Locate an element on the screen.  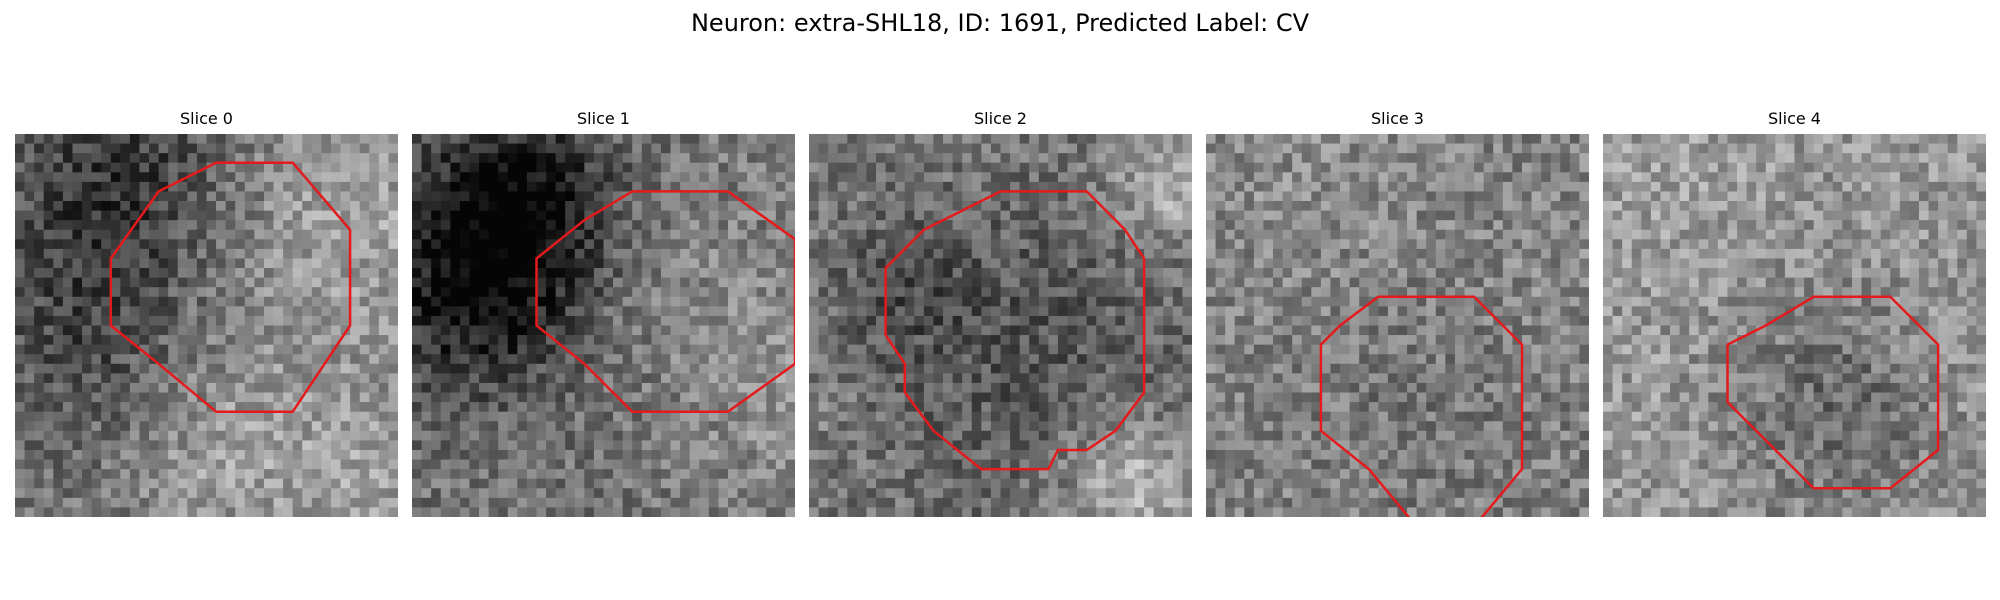
slice-panel-3: Slice 3 is located at coordinates (1397, 312).